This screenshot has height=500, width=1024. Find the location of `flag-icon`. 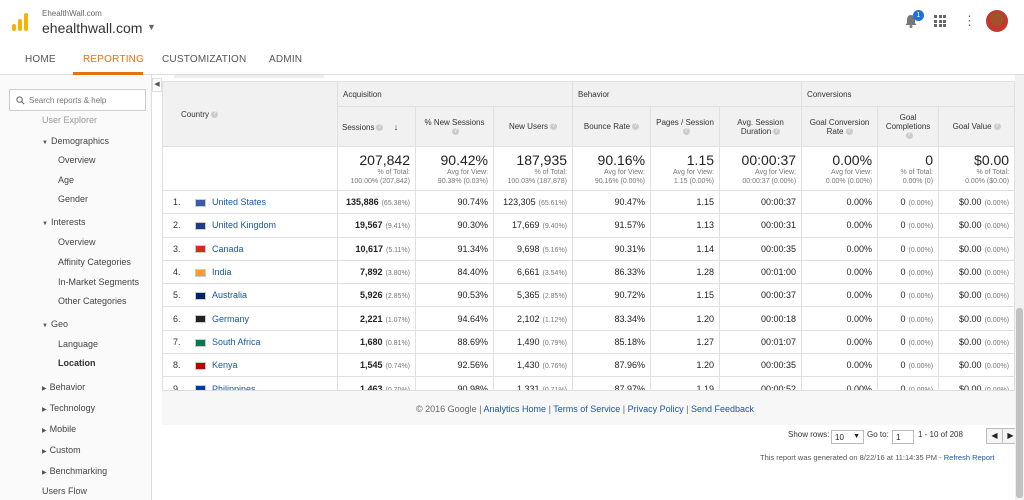

flag-icon is located at coordinates (200, 365).